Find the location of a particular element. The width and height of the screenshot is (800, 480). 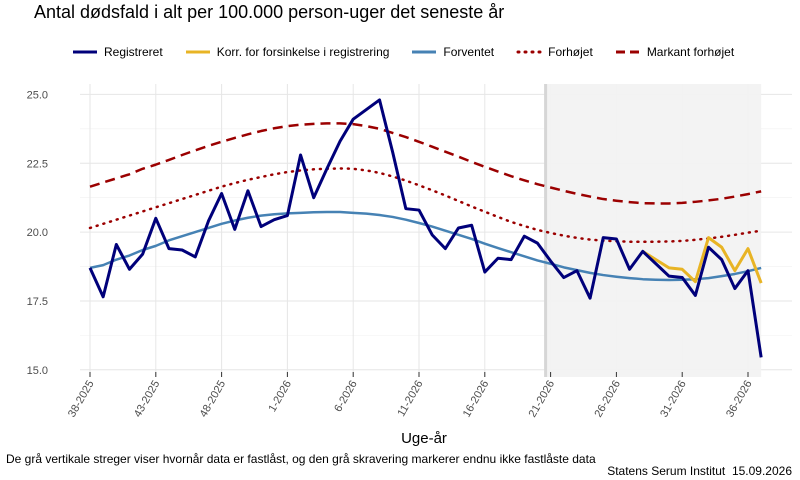

legend-label-markant: Markant forhøjet is located at coordinates (690, 52).